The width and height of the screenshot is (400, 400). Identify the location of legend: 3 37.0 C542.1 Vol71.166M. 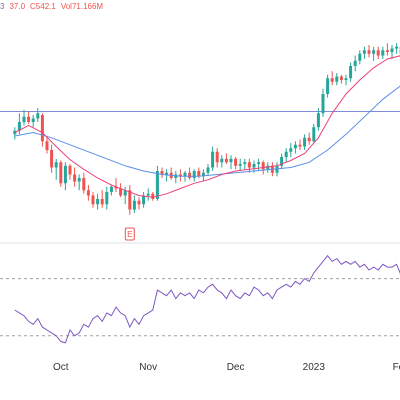
(51, 6).